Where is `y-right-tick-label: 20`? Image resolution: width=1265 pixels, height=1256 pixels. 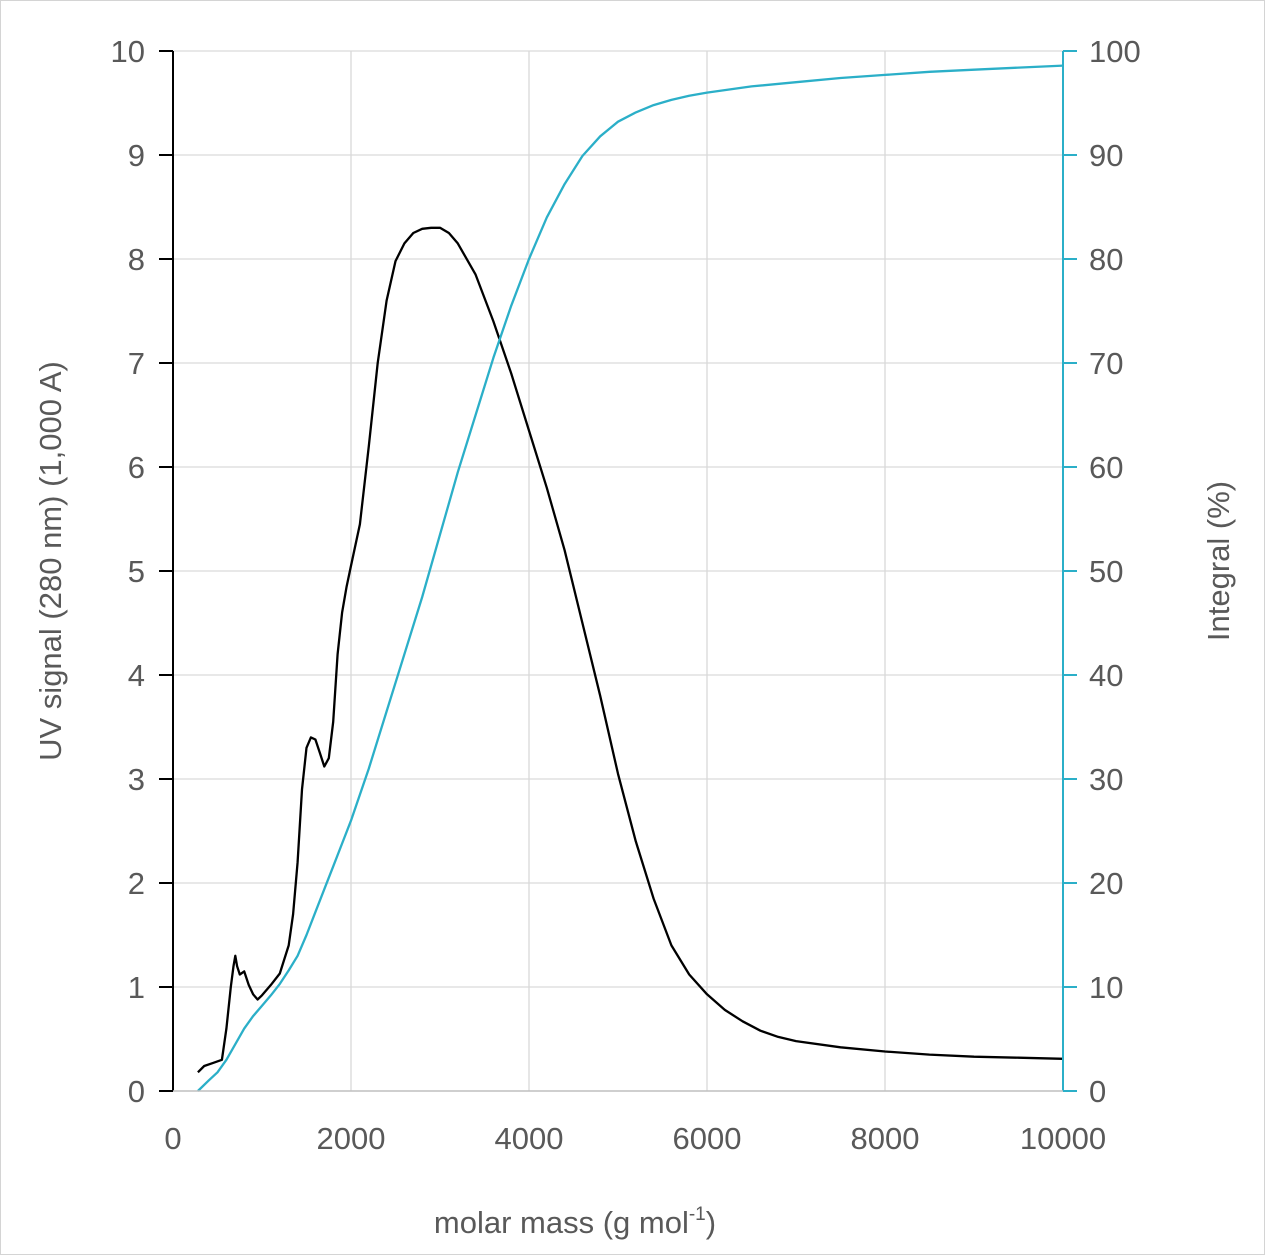 y-right-tick-label: 20 is located at coordinates (1106, 883).